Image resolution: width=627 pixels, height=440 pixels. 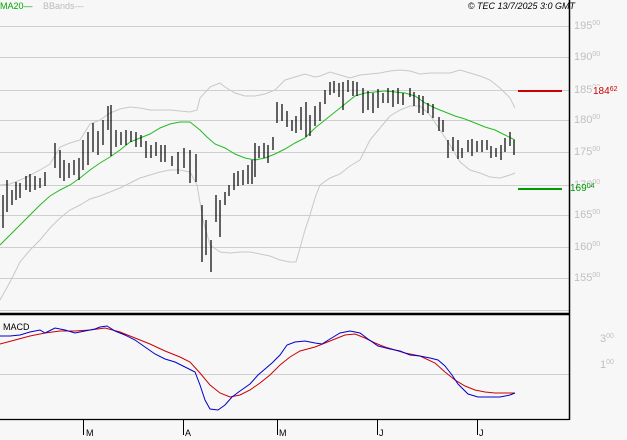 I want to click on x-label-june: J, so click(x=381, y=433).